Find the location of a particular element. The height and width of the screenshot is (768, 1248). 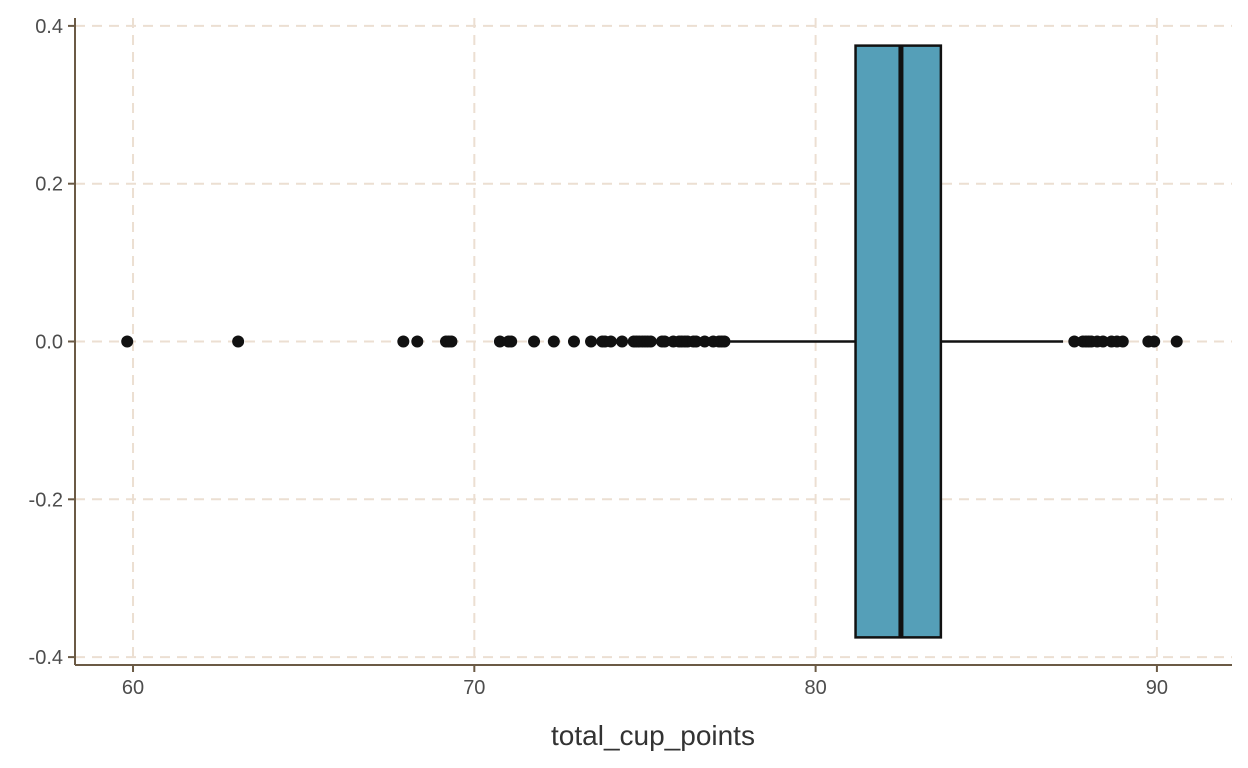

y-tick-label: 0.2 is located at coordinates (49, 185).